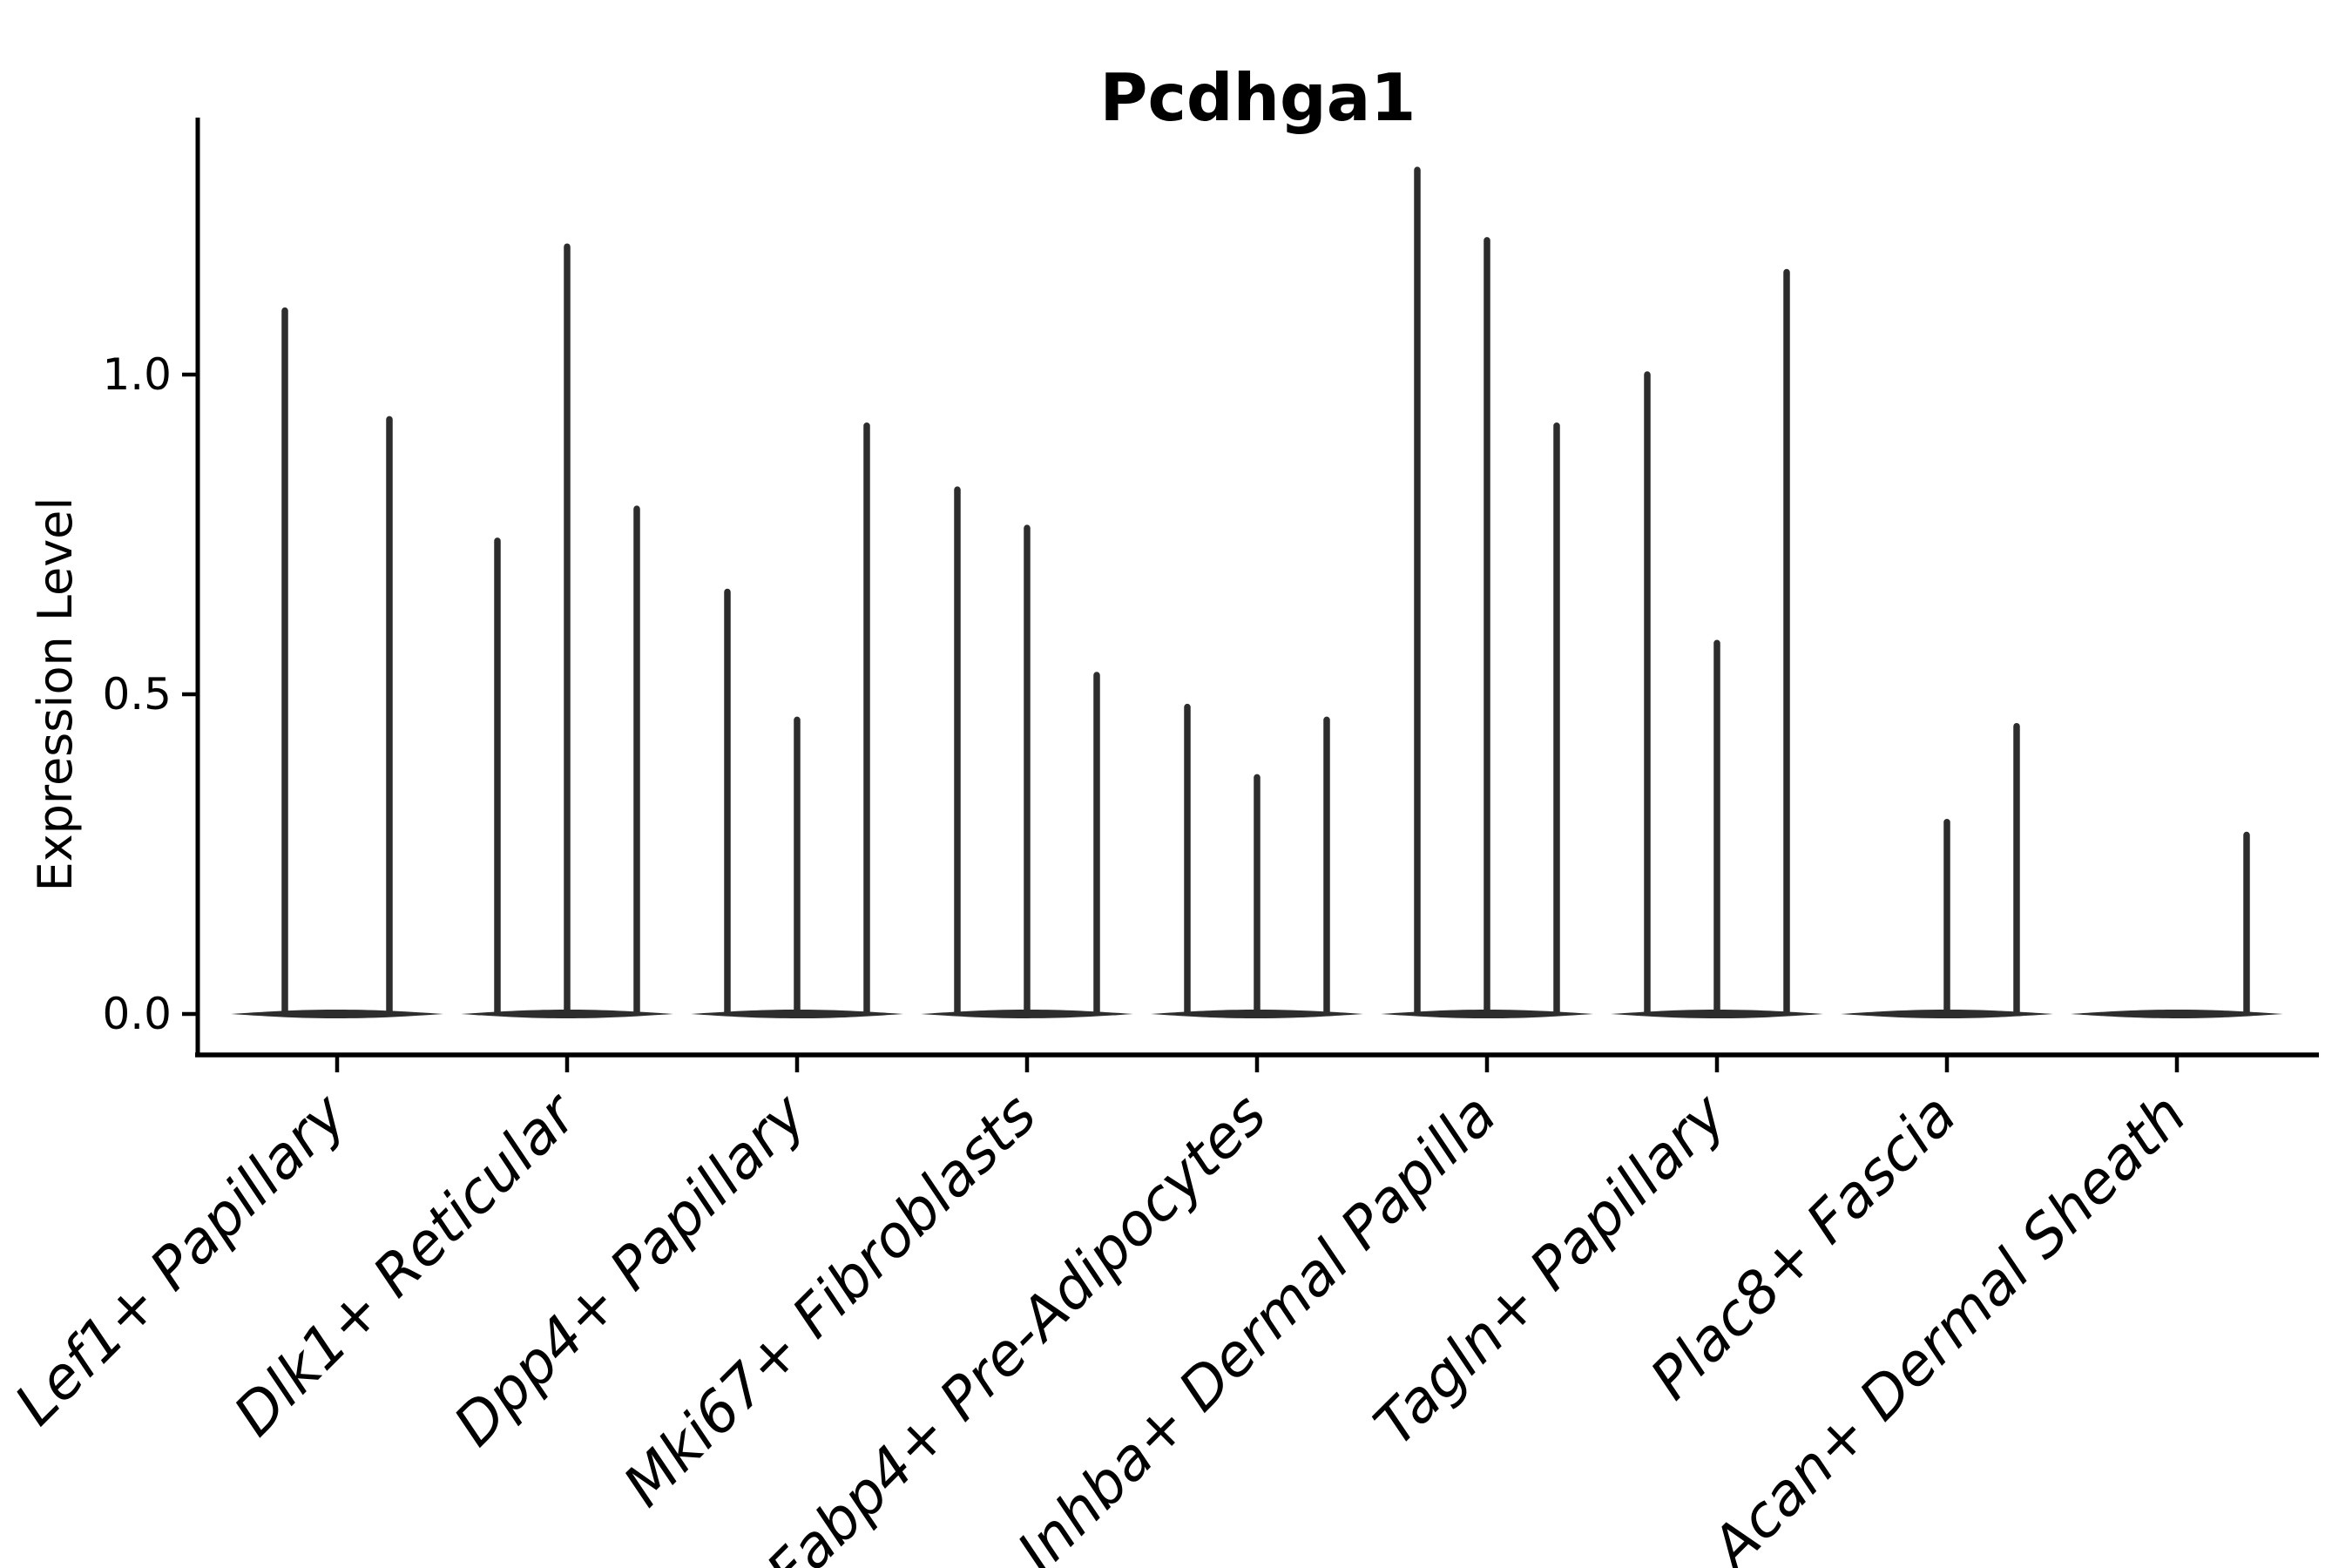 This screenshot has height=1568, width=2352. Describe the element at coordinates (137, 374) in the screenshot. I see `y-tick-label: 1.0` at that location.